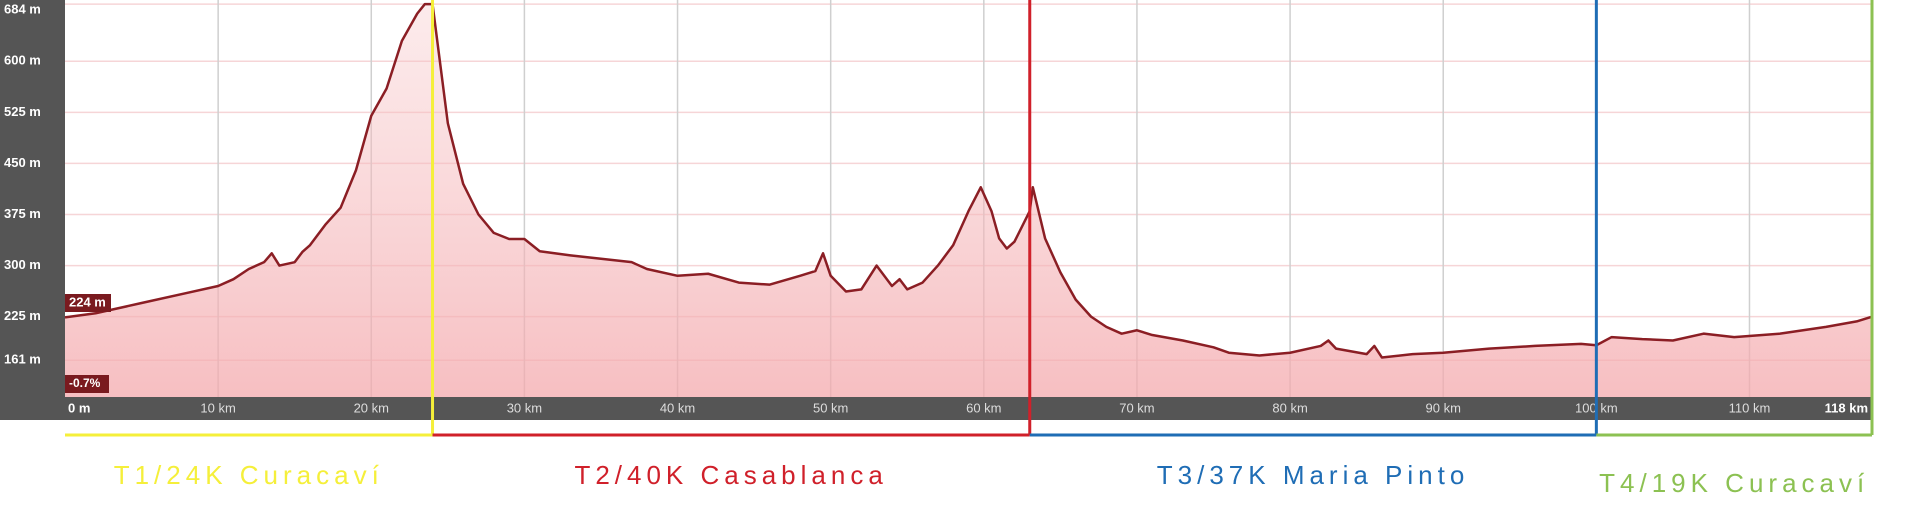  I want to click on annotation: 224 m, so click(88, 303).